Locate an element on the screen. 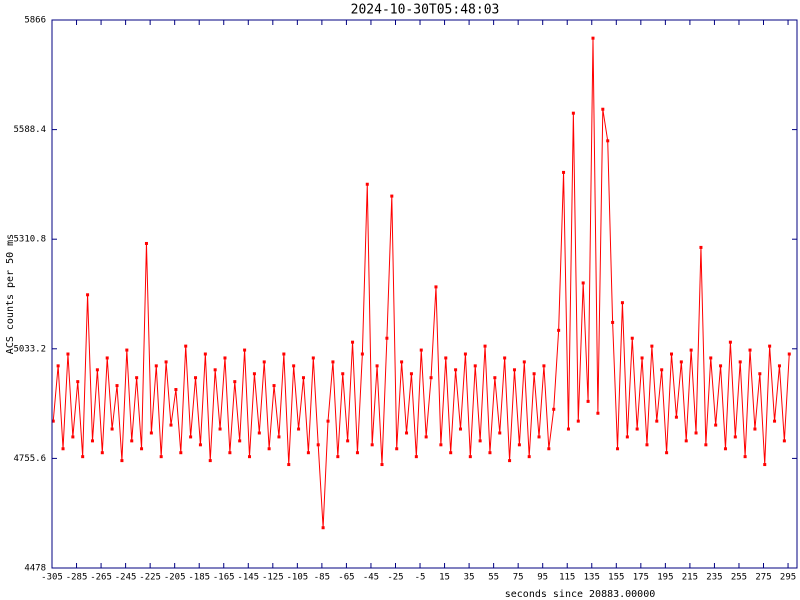 This screenshot has width=800, height=600. x-tick-label: 235 is located at coordinates (714, 578).